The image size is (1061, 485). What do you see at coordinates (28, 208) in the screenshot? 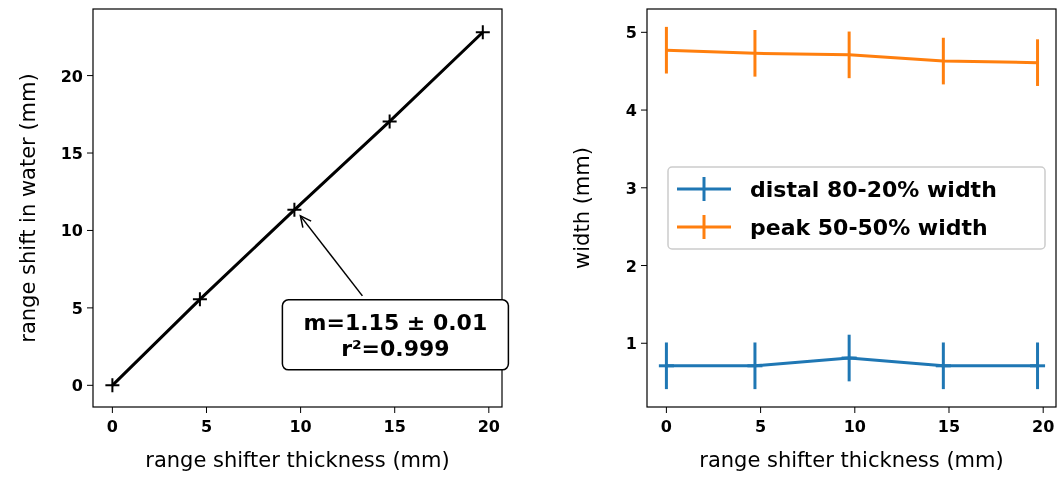
I see `y-axis-title: range shift in water (mm)` at bounding box center [28, 208].